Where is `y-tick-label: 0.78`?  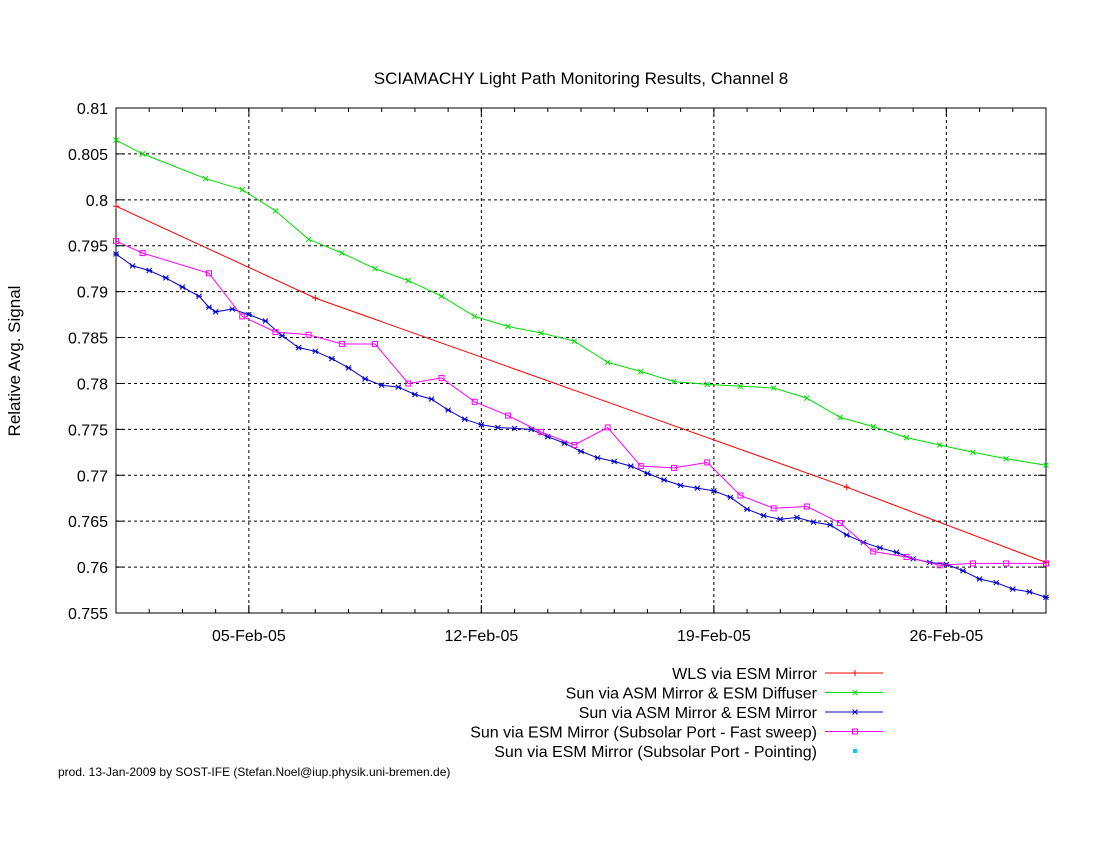 y-tick-label: 0.78 is located at coordinates (92, 384).